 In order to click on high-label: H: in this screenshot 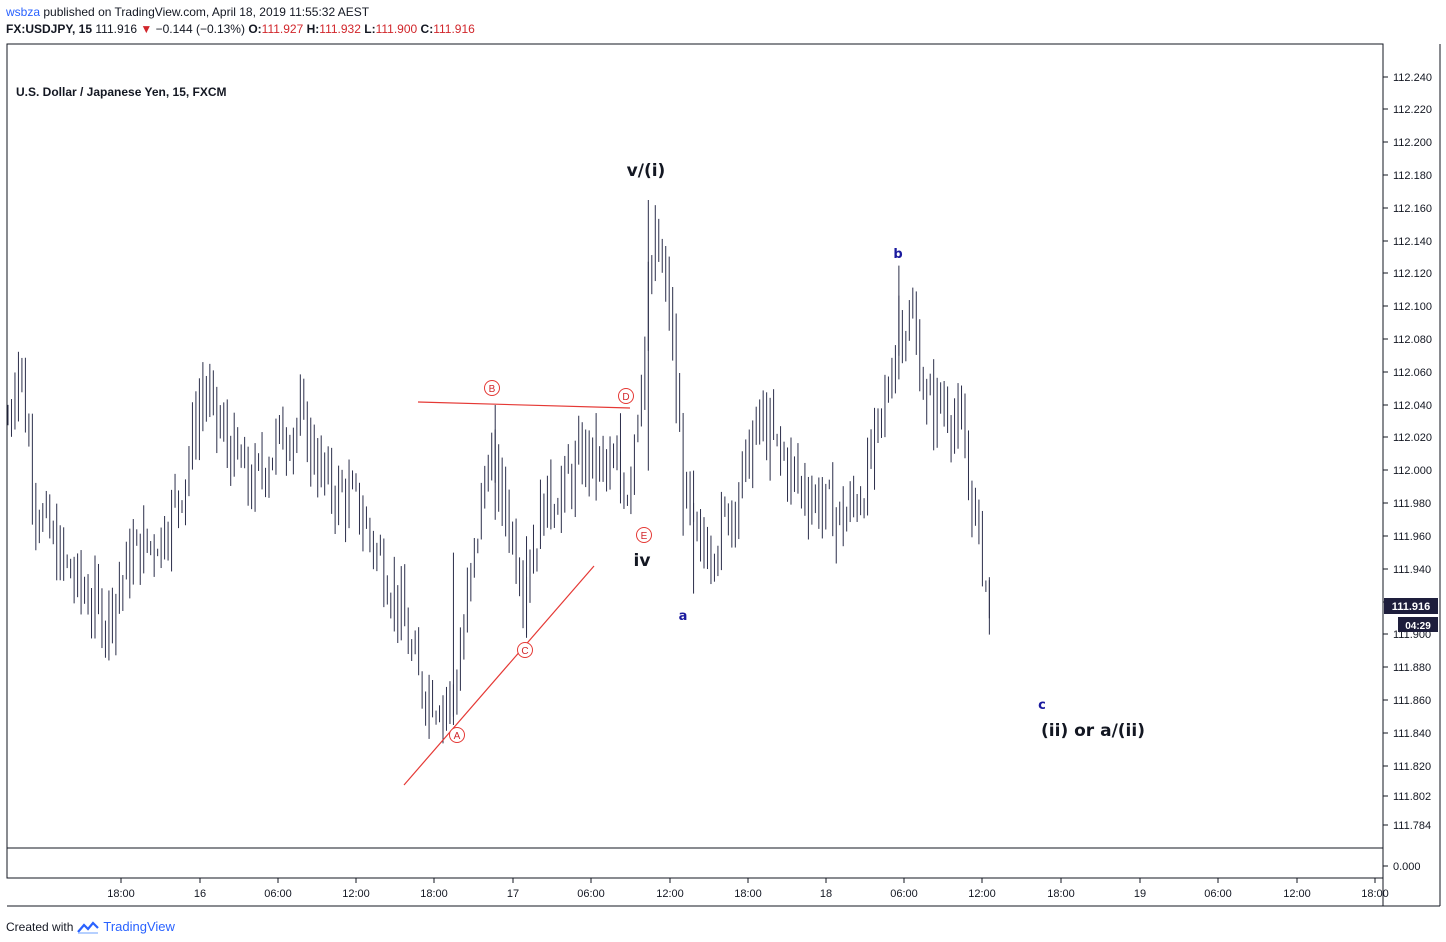, I will do `click(313, 29)`.